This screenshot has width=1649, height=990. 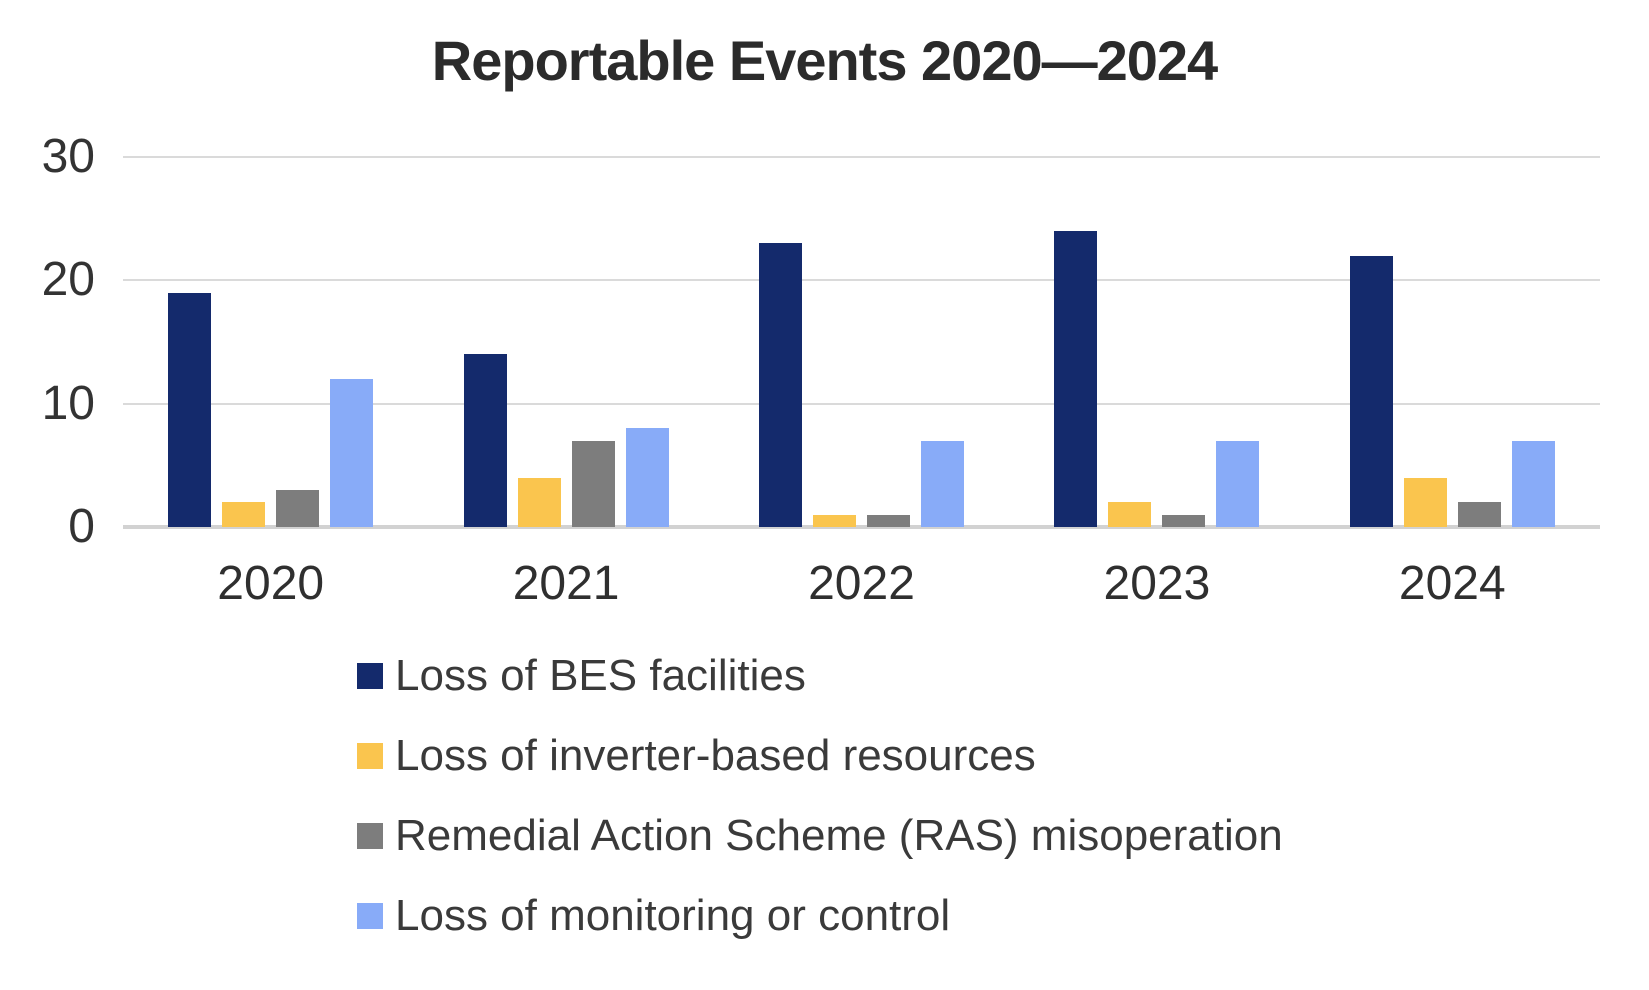 I want to click on x-axis-category-label-2021: 2021, so click(x=566, y=583).